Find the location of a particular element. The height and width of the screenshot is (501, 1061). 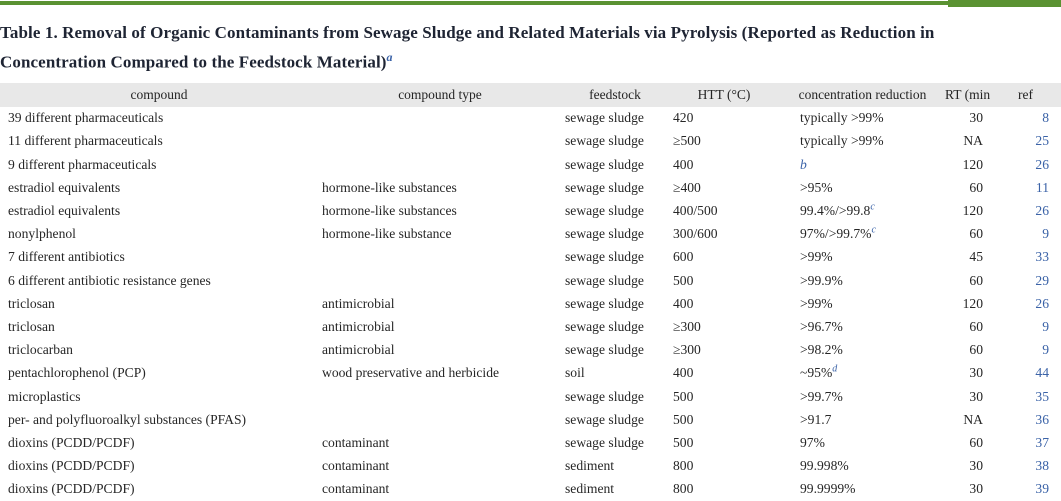

concentration-reduction-cell: b is located at coordinates (862, 164).